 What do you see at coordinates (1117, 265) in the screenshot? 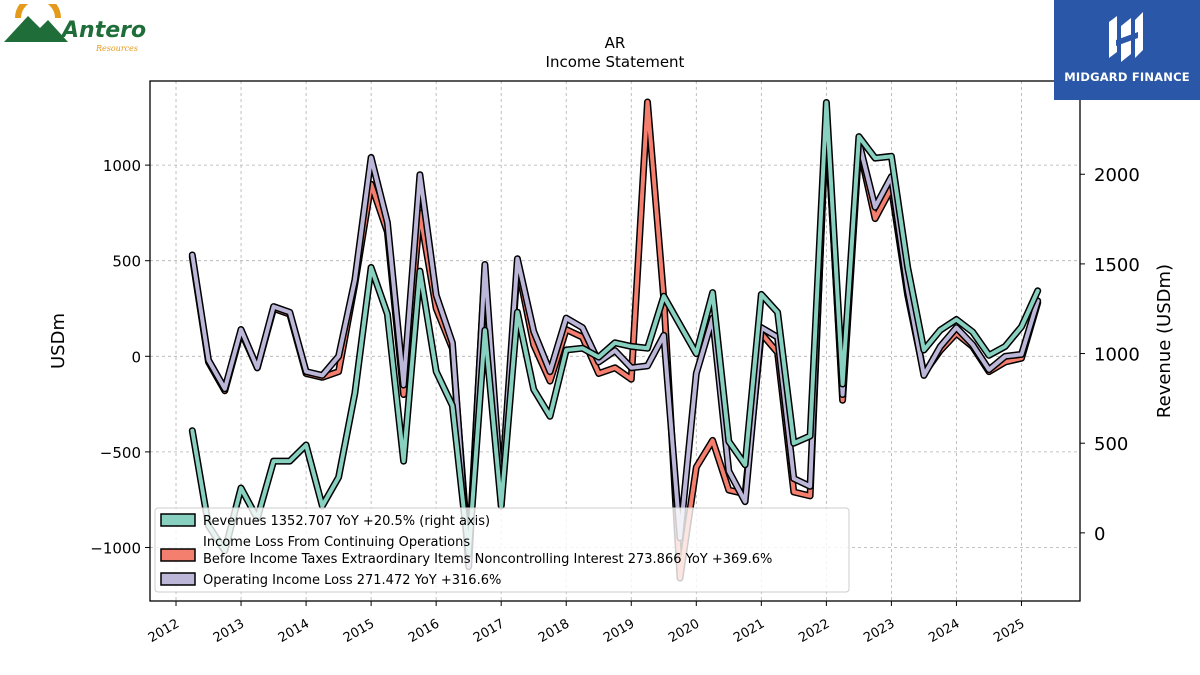
I see `right-tick-label: 1500` at bounding box center [1117, 265].